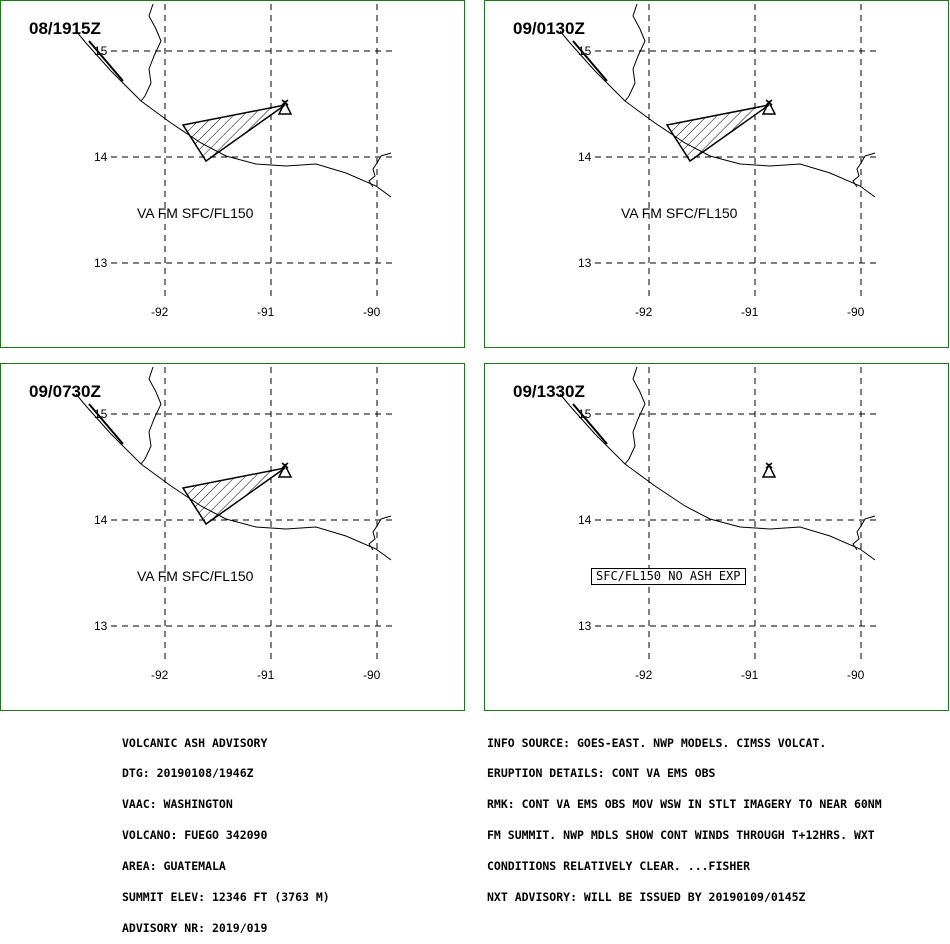 This screenshot has height=944, width=950. What do you see at coordinates (65, 28) in the screenshot?
I see `panel-time: 08/1915Z` at bounding box center [65, 28].